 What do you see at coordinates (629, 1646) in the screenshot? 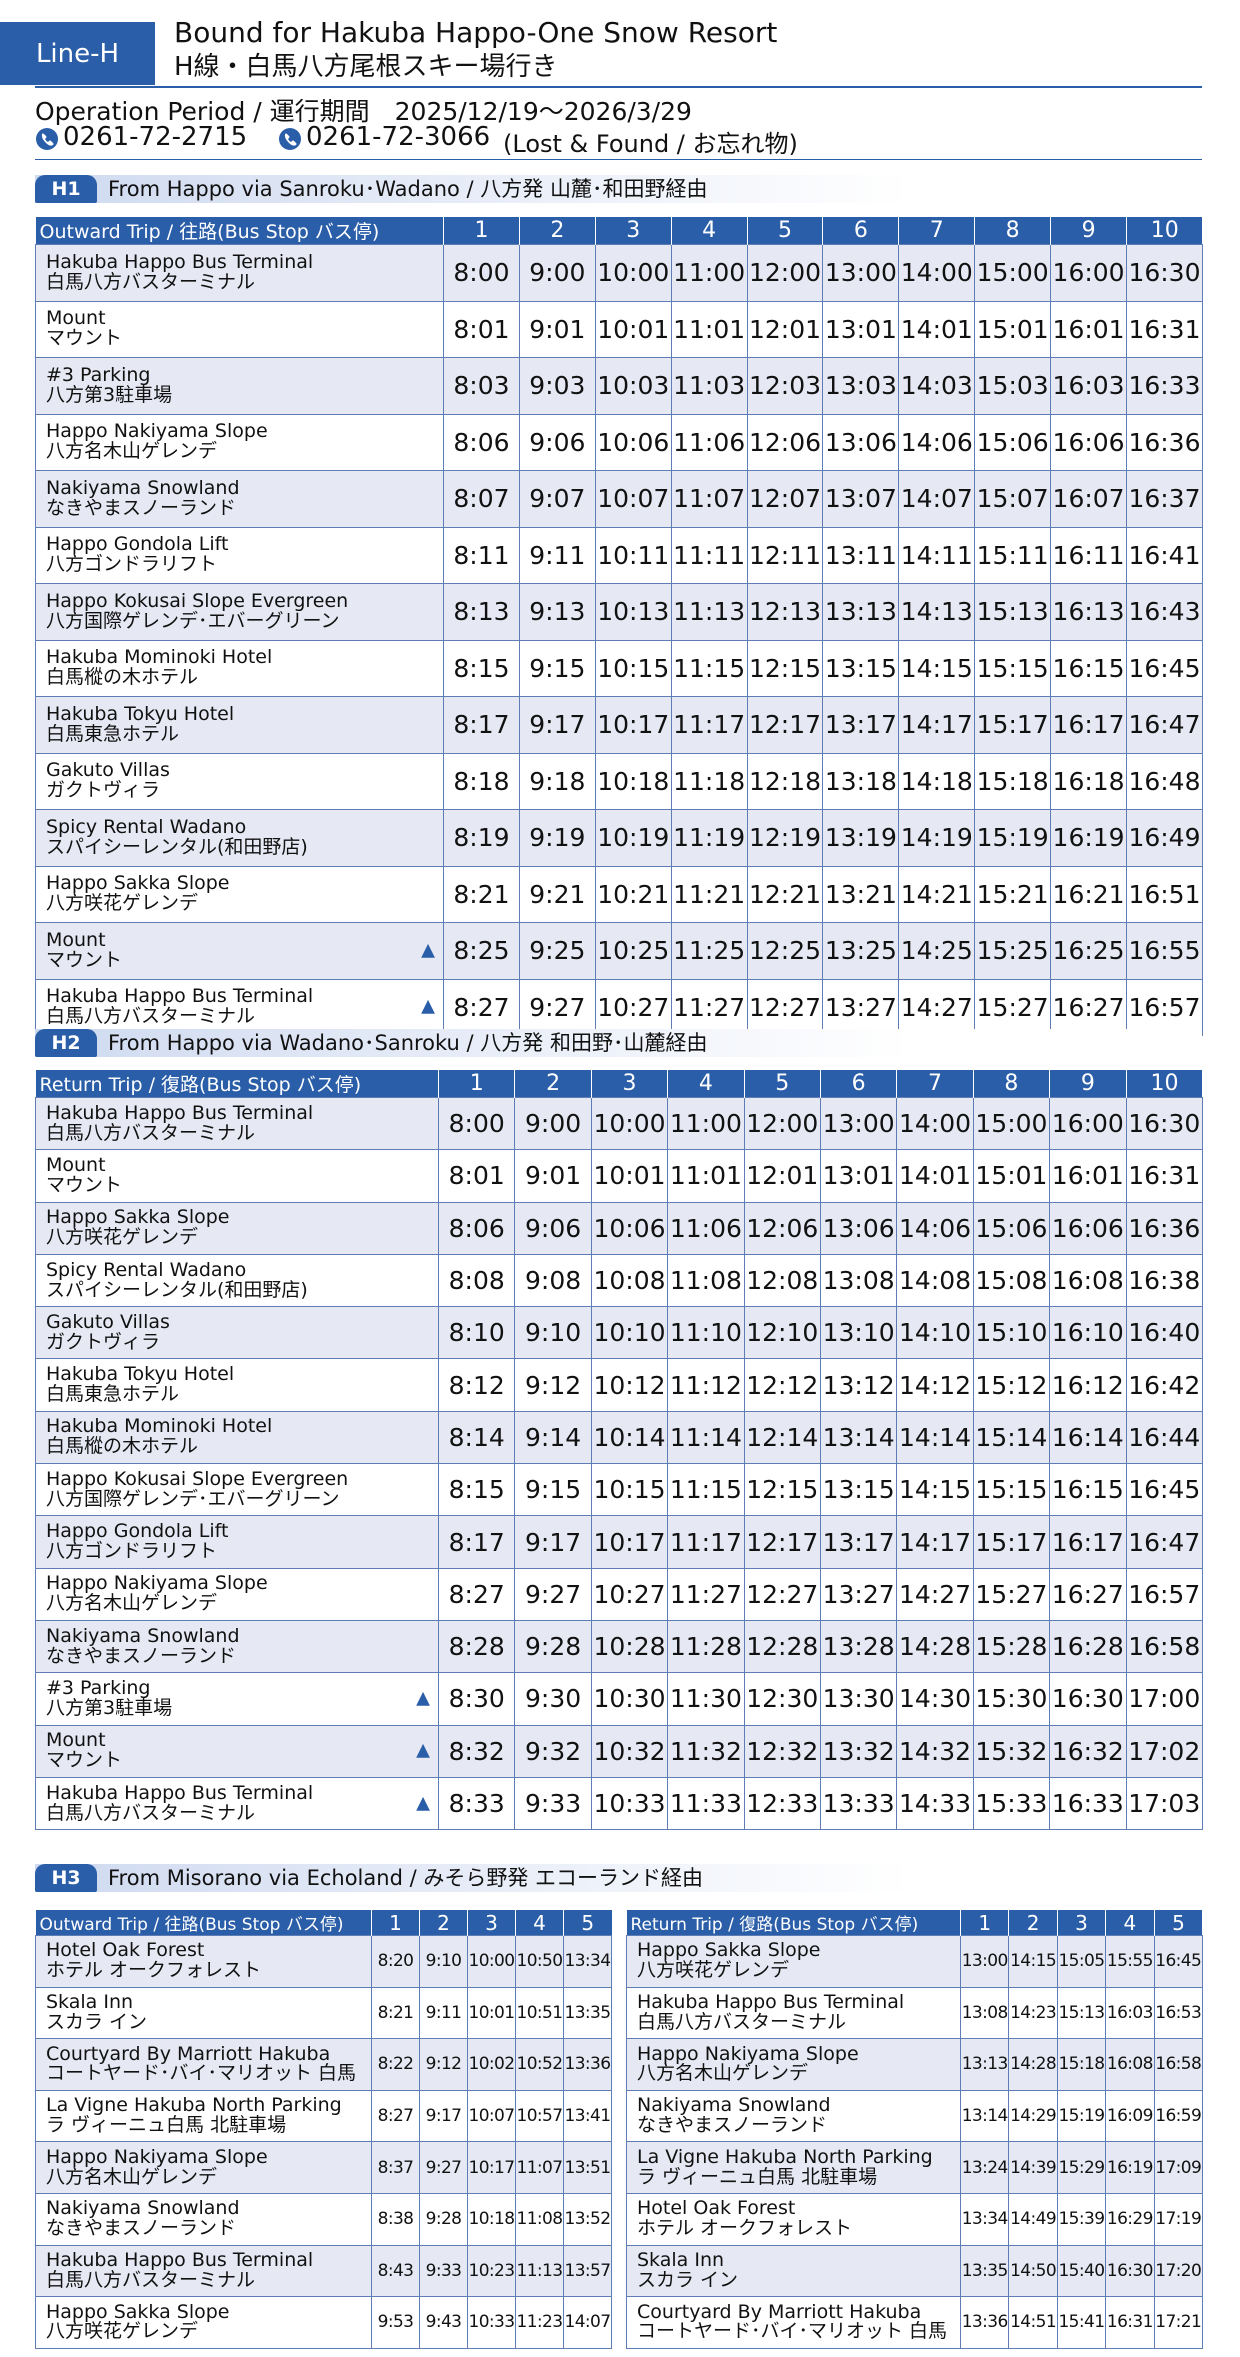
I see `departure-time: 10:28` at bounding box center [629, 1646].